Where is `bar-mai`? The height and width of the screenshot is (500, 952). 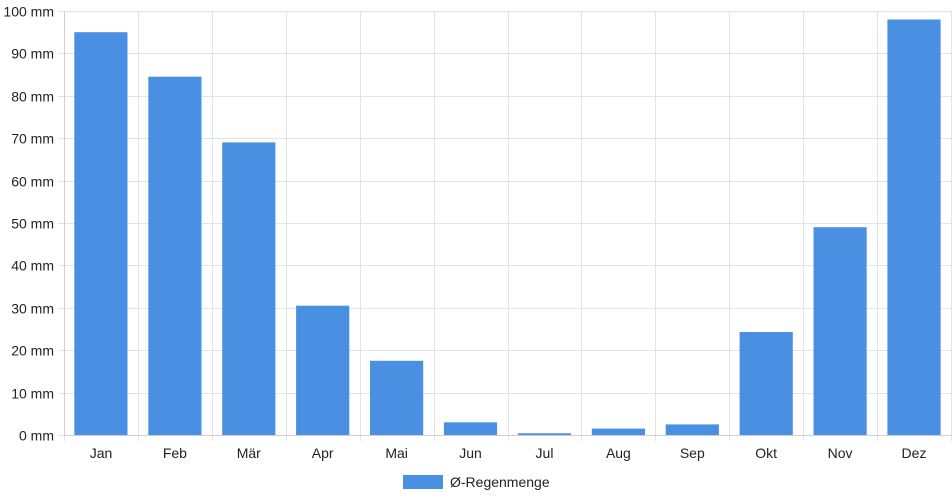 bar-mai is located at coordinates (397, 397).